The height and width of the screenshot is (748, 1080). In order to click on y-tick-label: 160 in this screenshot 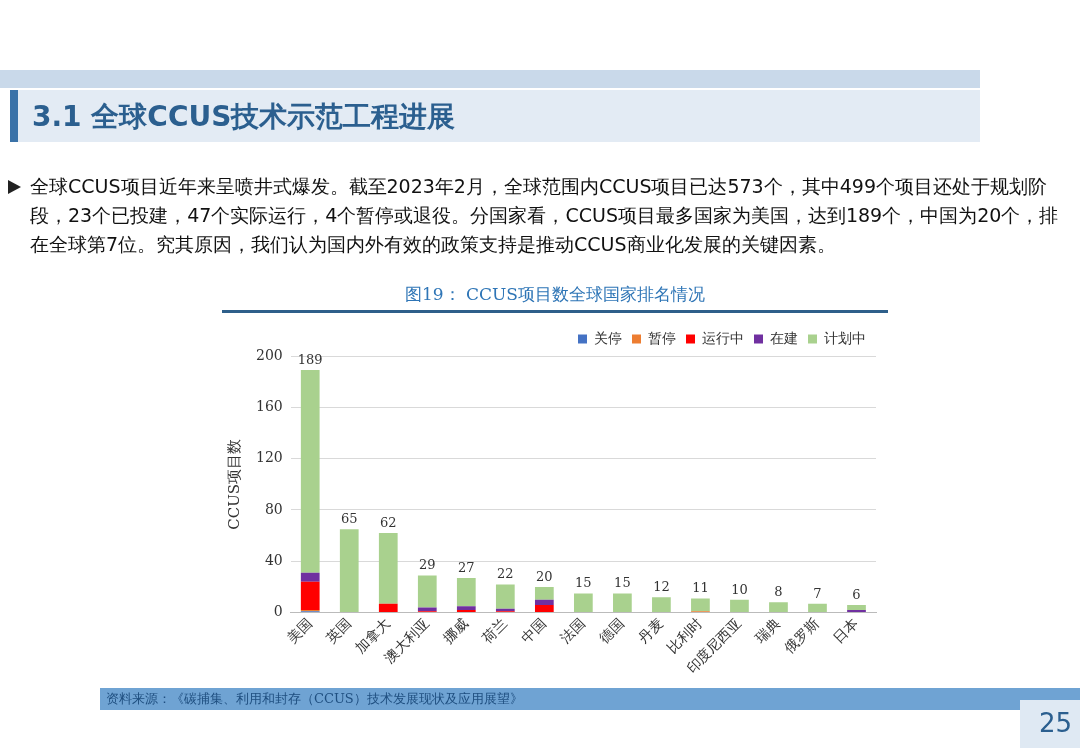, I will do `click(269, 405)`.